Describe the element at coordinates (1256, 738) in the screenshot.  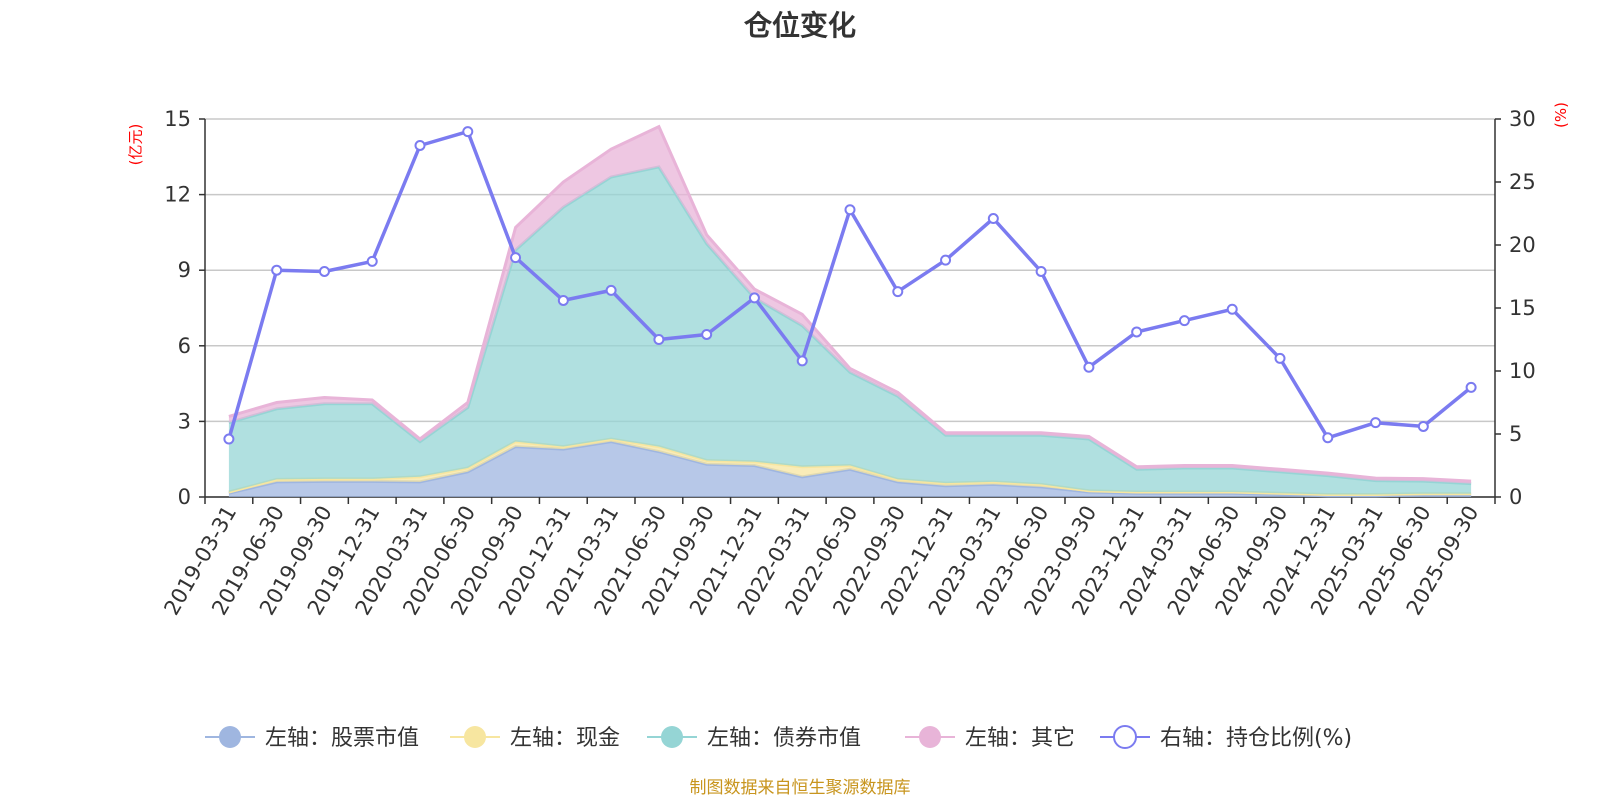
I see `legend-label: 右轴：持仓比例(%)` at that location.